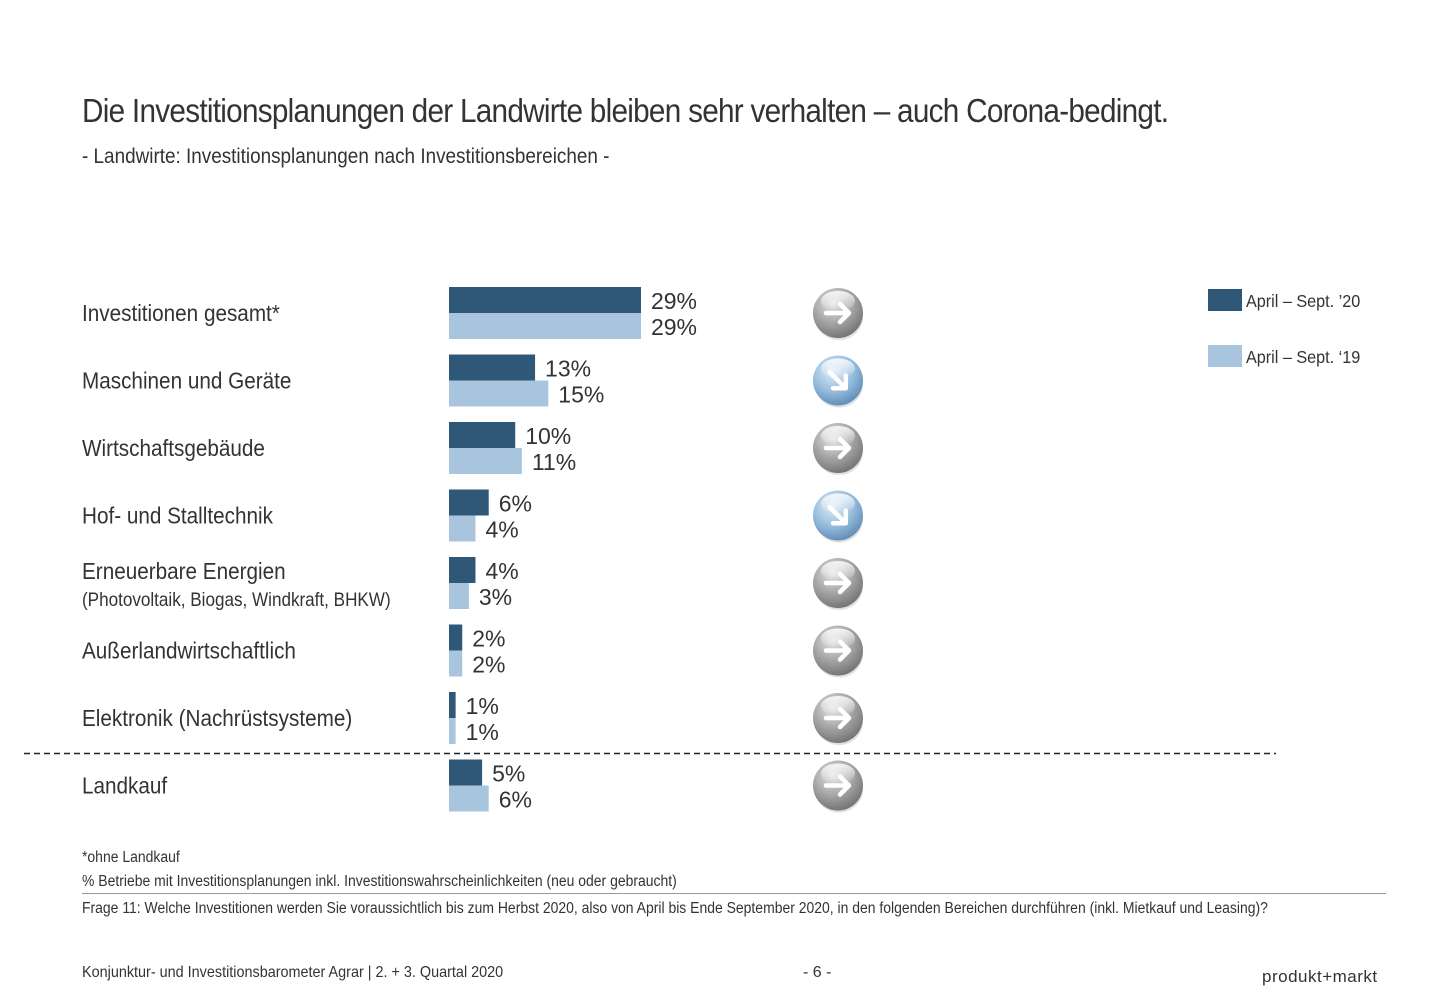  Describe the element at coordinates (125, 785) in the screenshot. I see `category-label: Landkauf` at that location.